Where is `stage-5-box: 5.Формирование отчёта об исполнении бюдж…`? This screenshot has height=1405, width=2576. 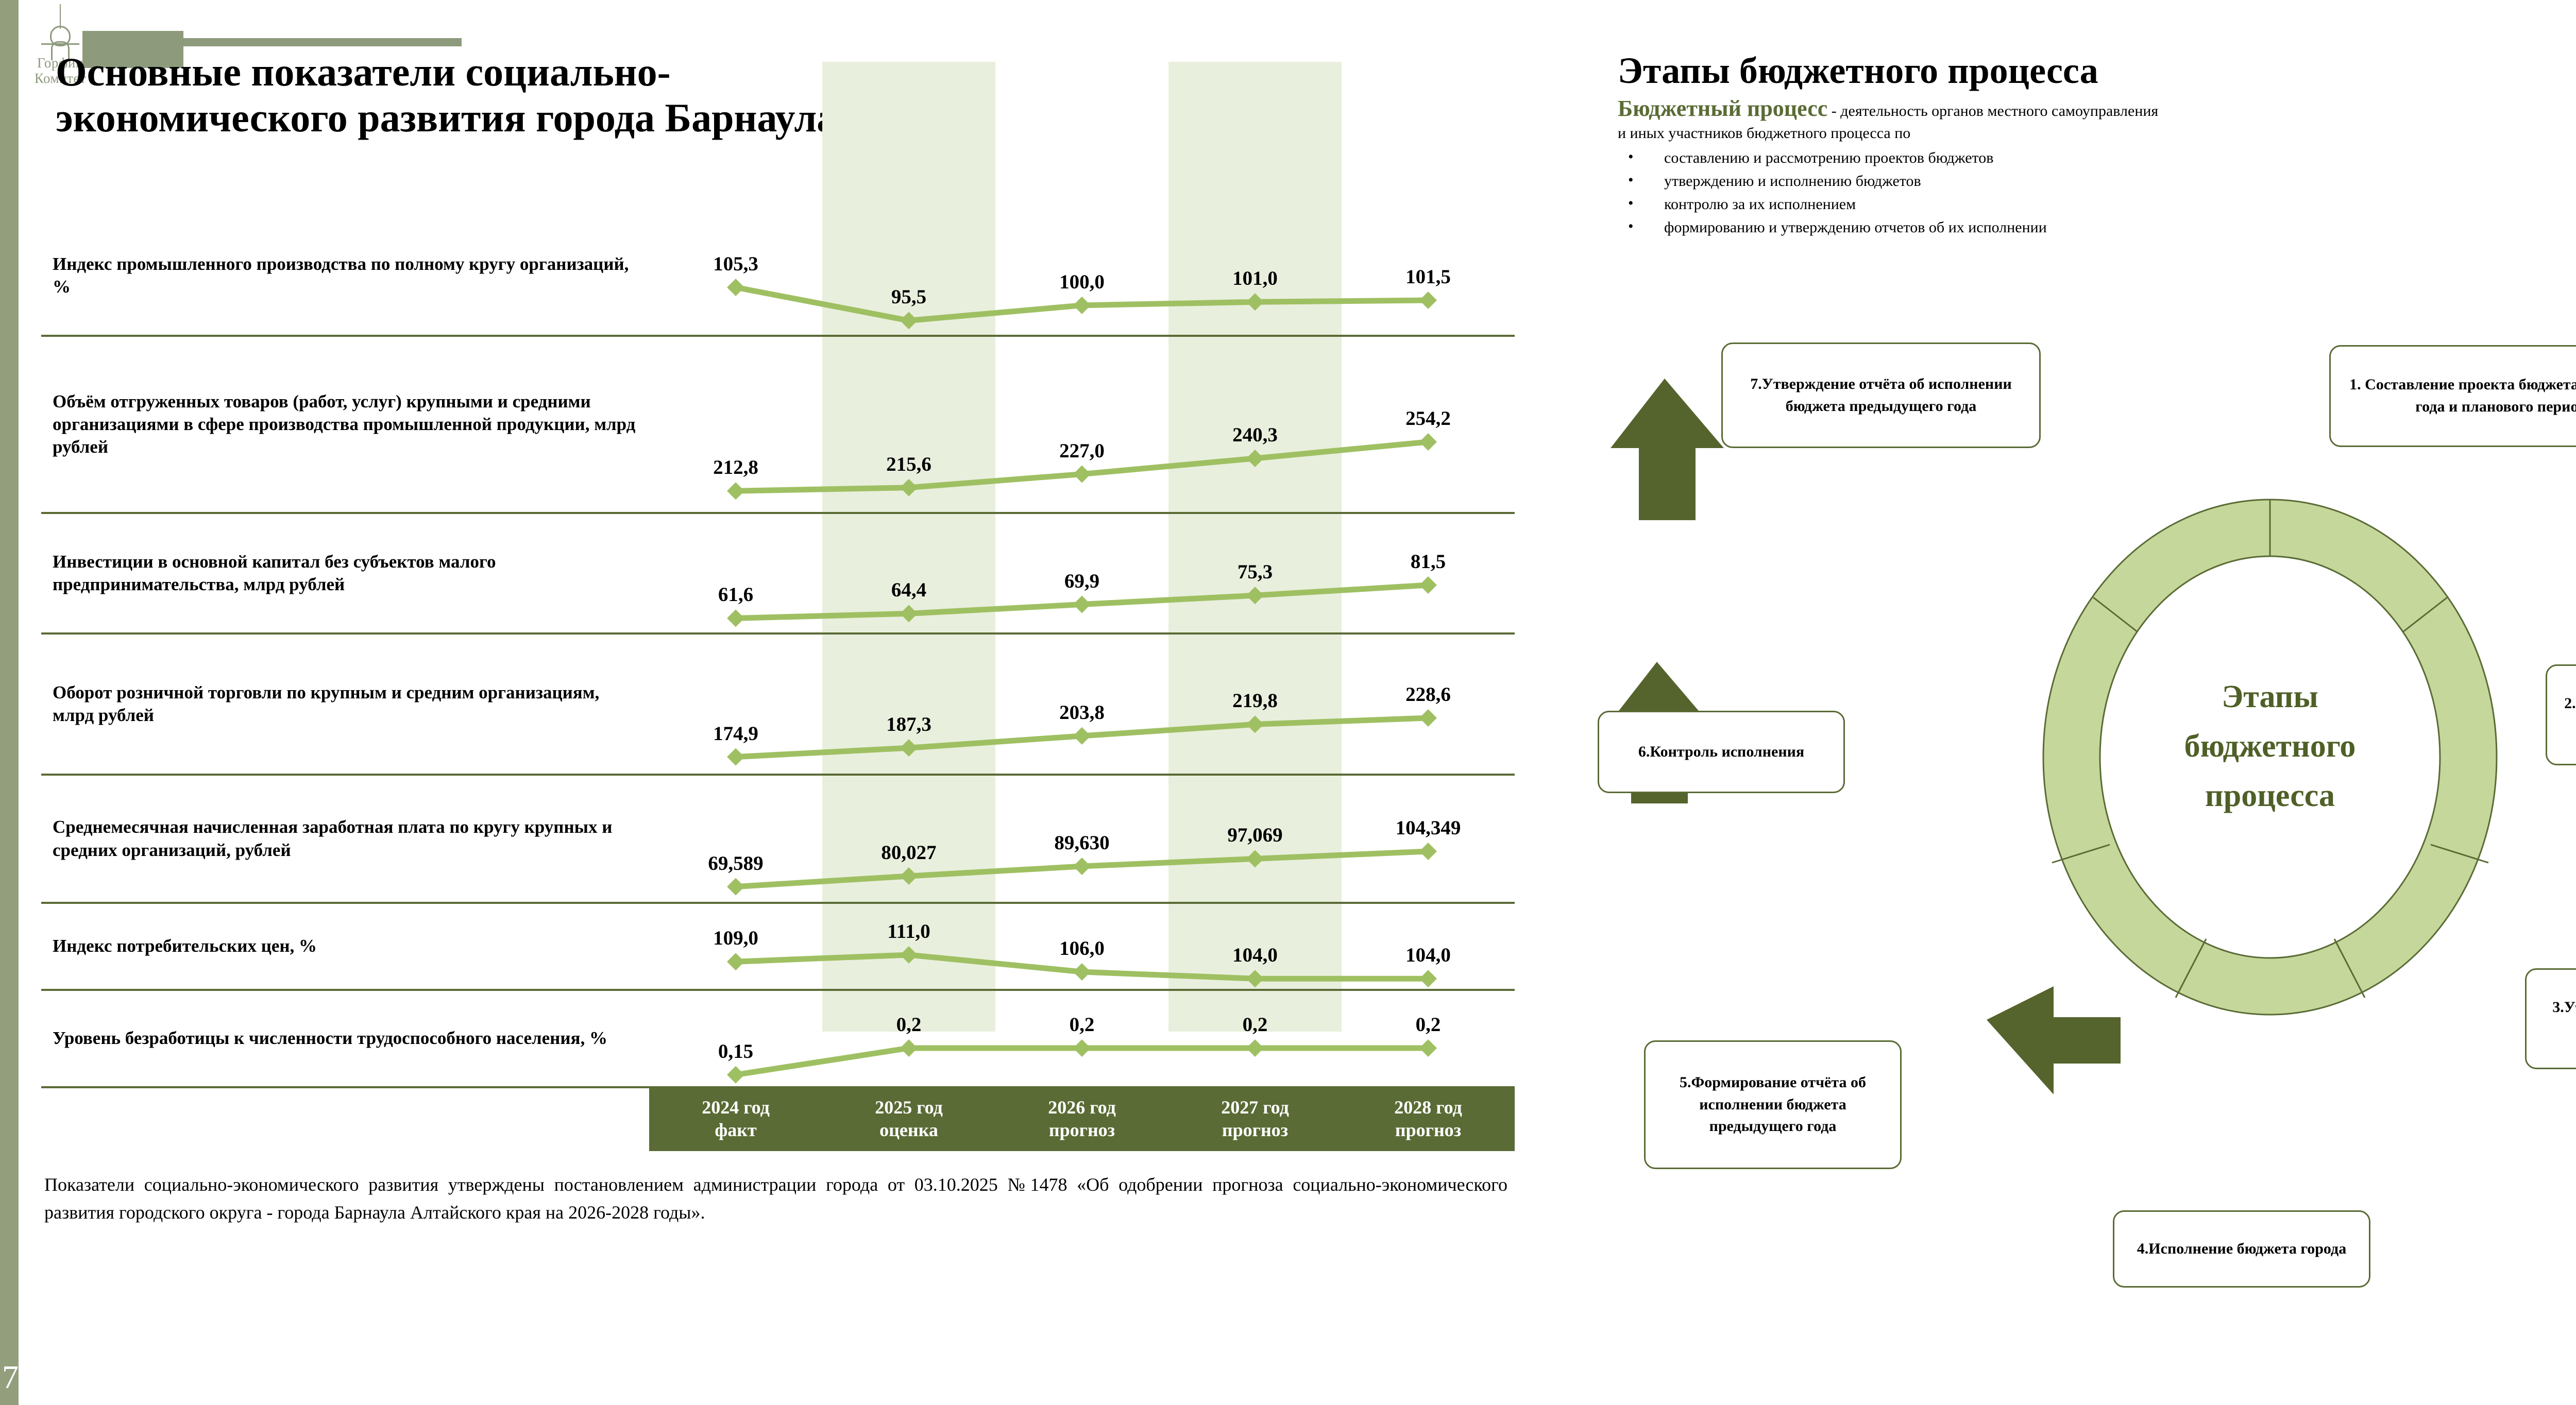 stage-5-box: 5.Формирование отчёта об исполнении бюдж… is located at coordinates (1773, 1104).